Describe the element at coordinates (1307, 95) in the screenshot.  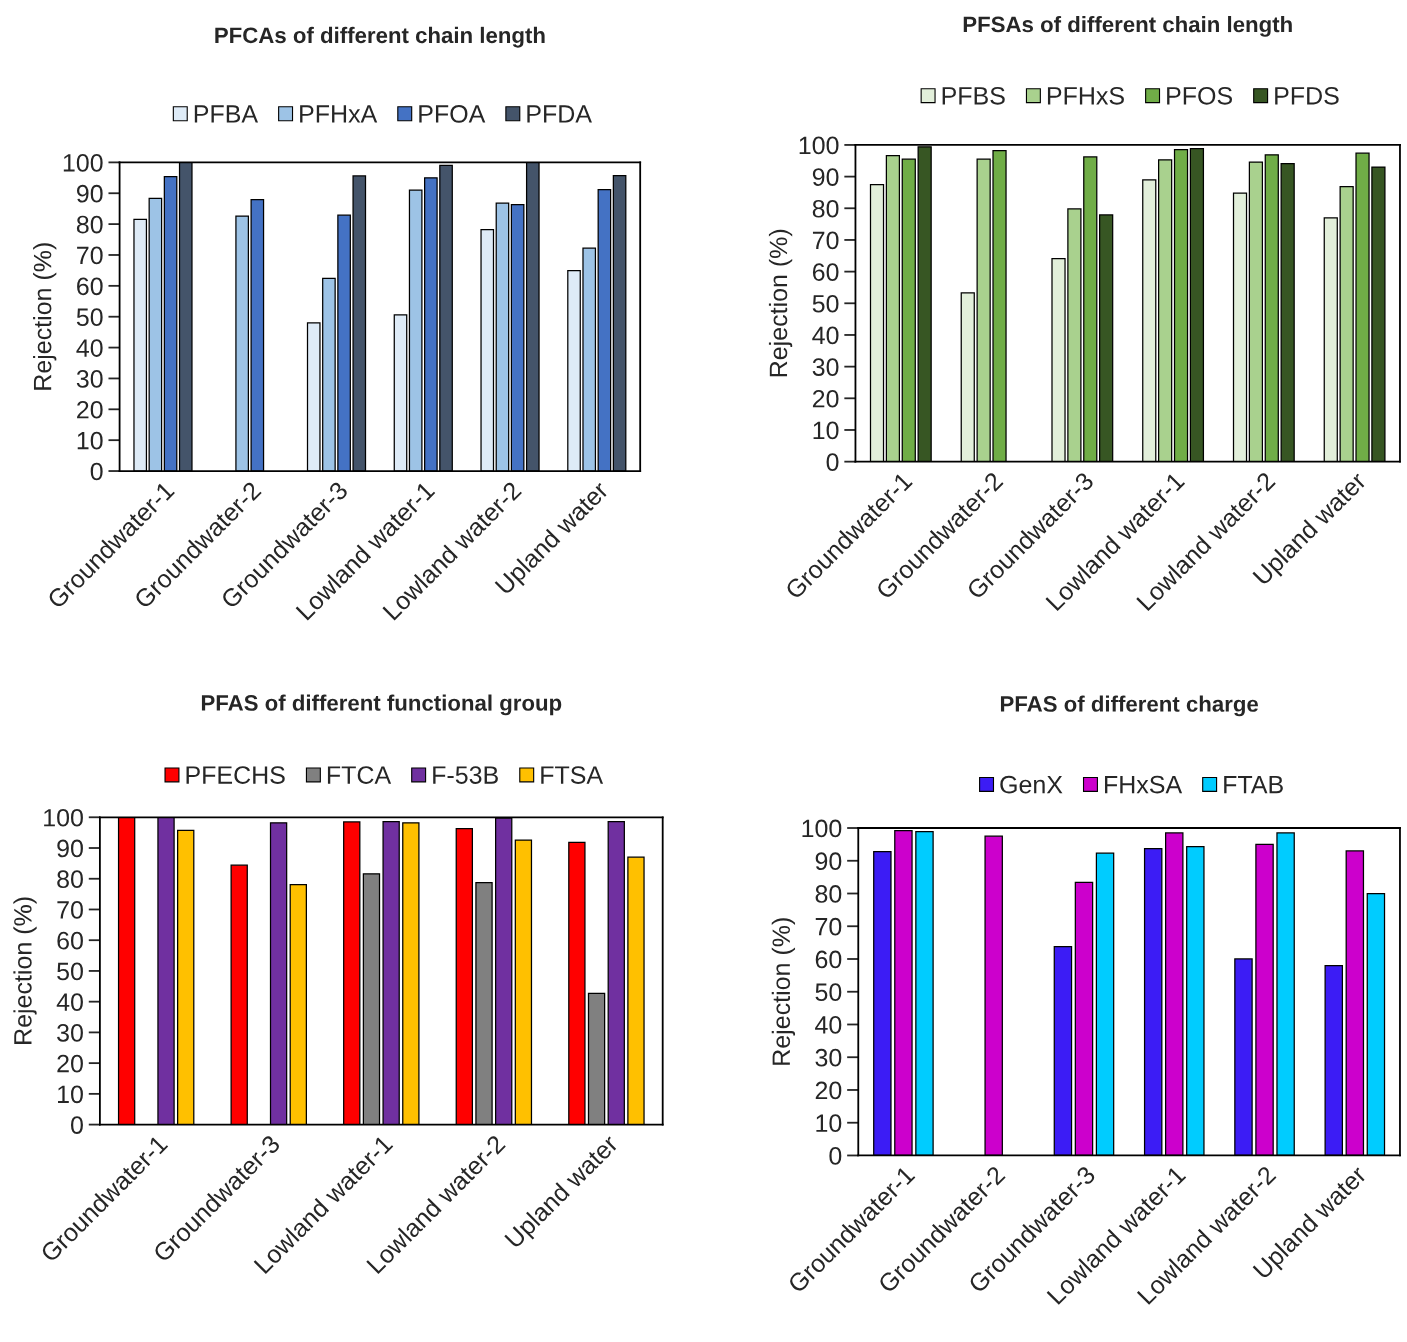
I see `legend-label: PFDS` at that location.